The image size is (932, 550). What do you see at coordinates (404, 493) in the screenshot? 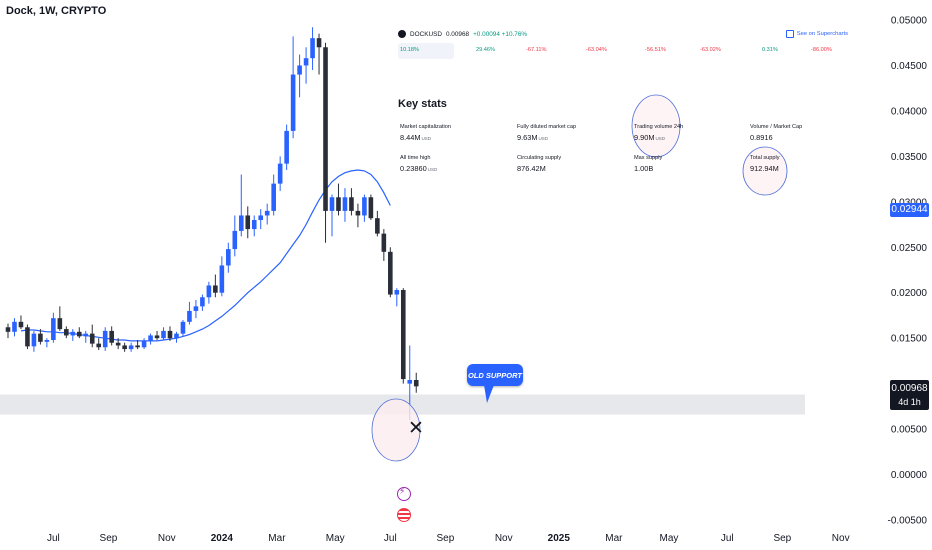
I see `lightning-event-icon` at bounding box center [404, 493].